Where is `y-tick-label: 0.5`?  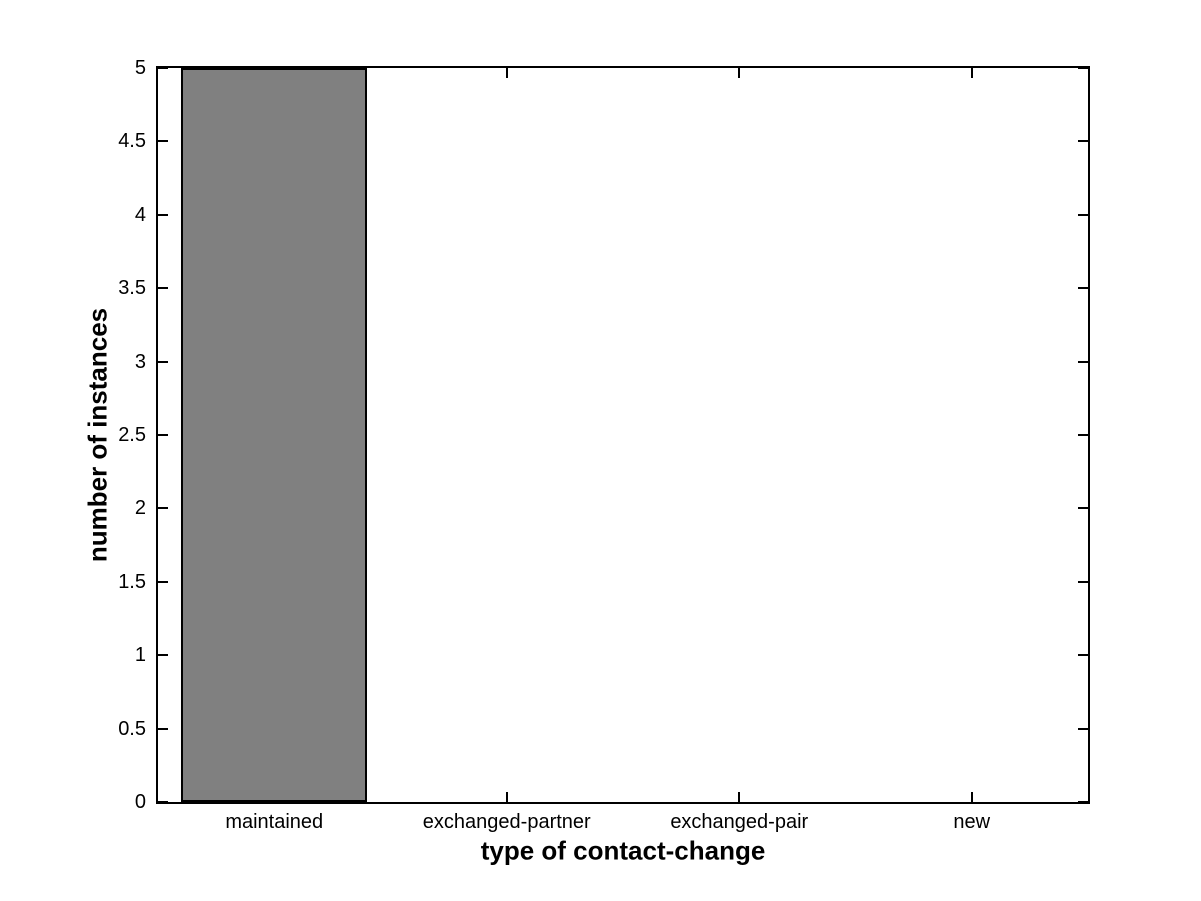 y-tick-label: 0.5 is located at coordinates (132, 728).